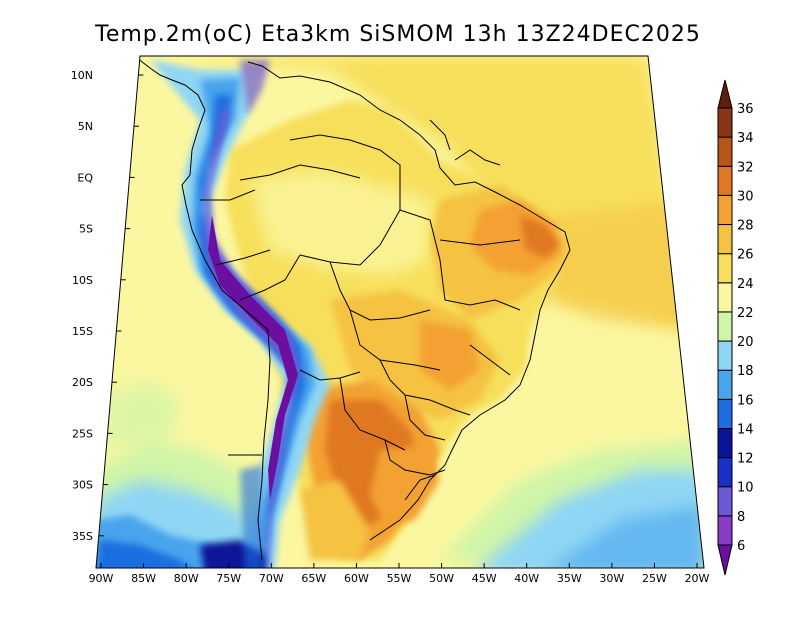 The height and width of the screenshot is (618, 800). What do you see at coordinates (441, 578) in the screenshot?
I see `lon-tick-label: 50W` at bounding box center [441, 578].